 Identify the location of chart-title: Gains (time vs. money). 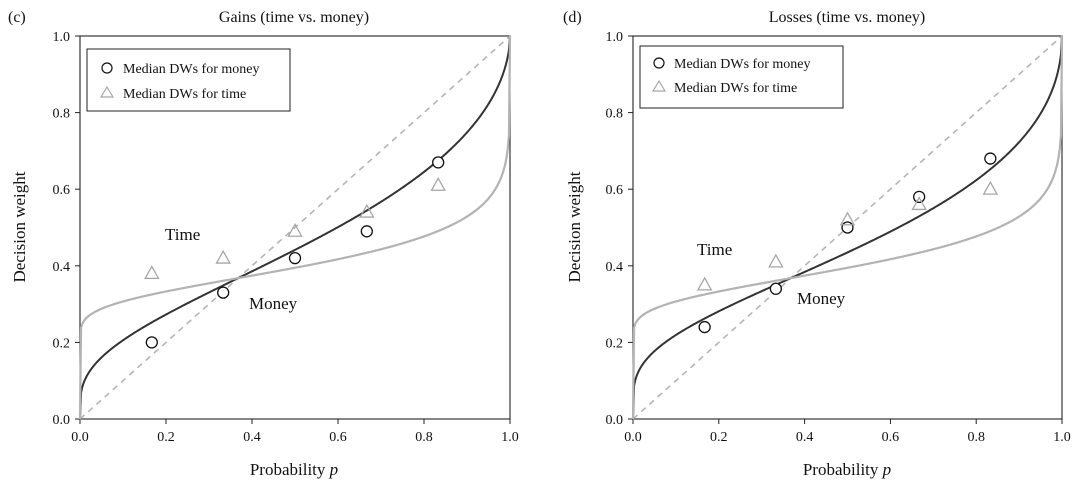
(294, 17).